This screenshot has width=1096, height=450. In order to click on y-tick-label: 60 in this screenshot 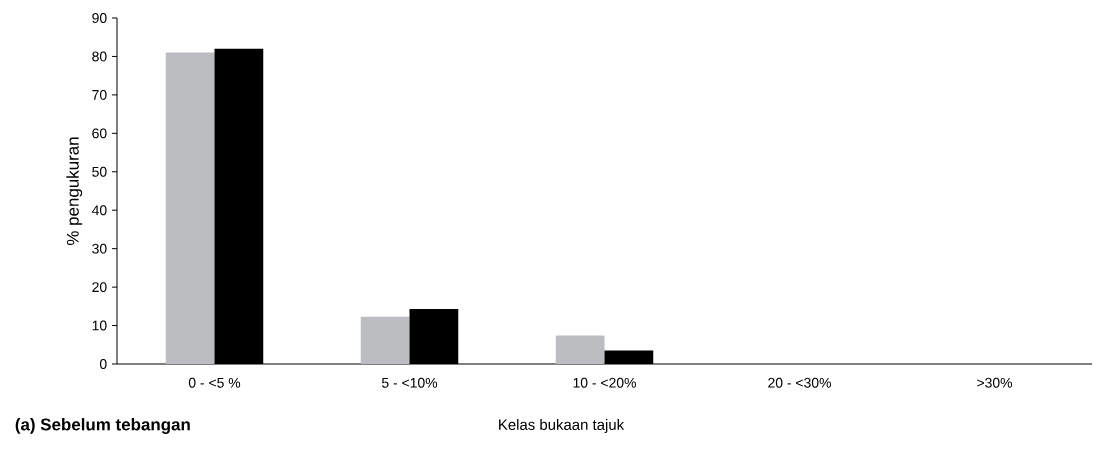, I will do `click(99, 133)`.